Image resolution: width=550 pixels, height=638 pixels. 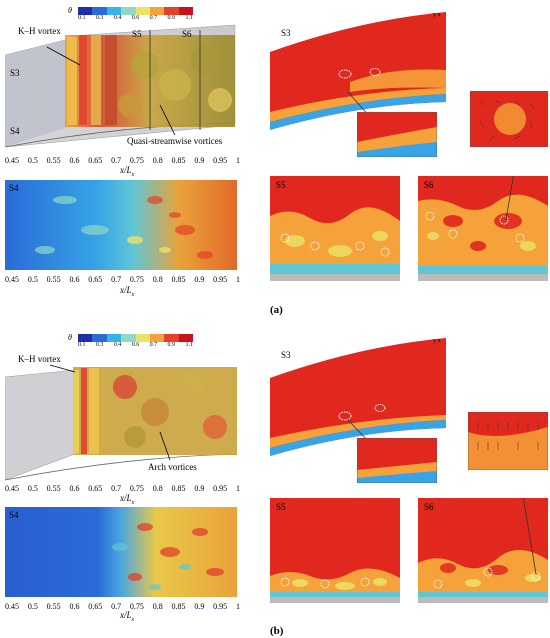 What do you see at coordinates (397, 460) in the screenshot?
I see `zoom-inset-b` at bounding box center [397, 460].